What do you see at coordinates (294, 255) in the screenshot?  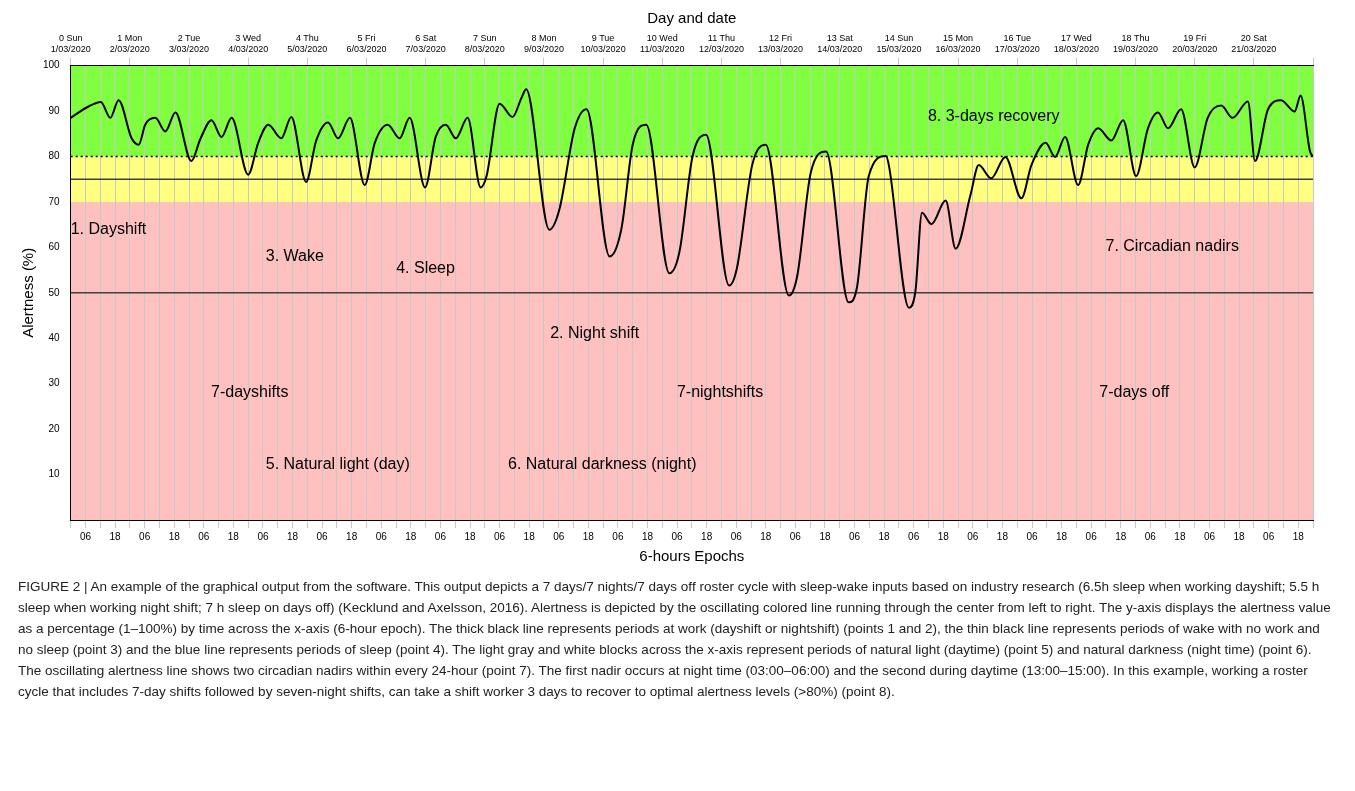 I see `annotation: 3. Wake` at bounding box center [294, 255].